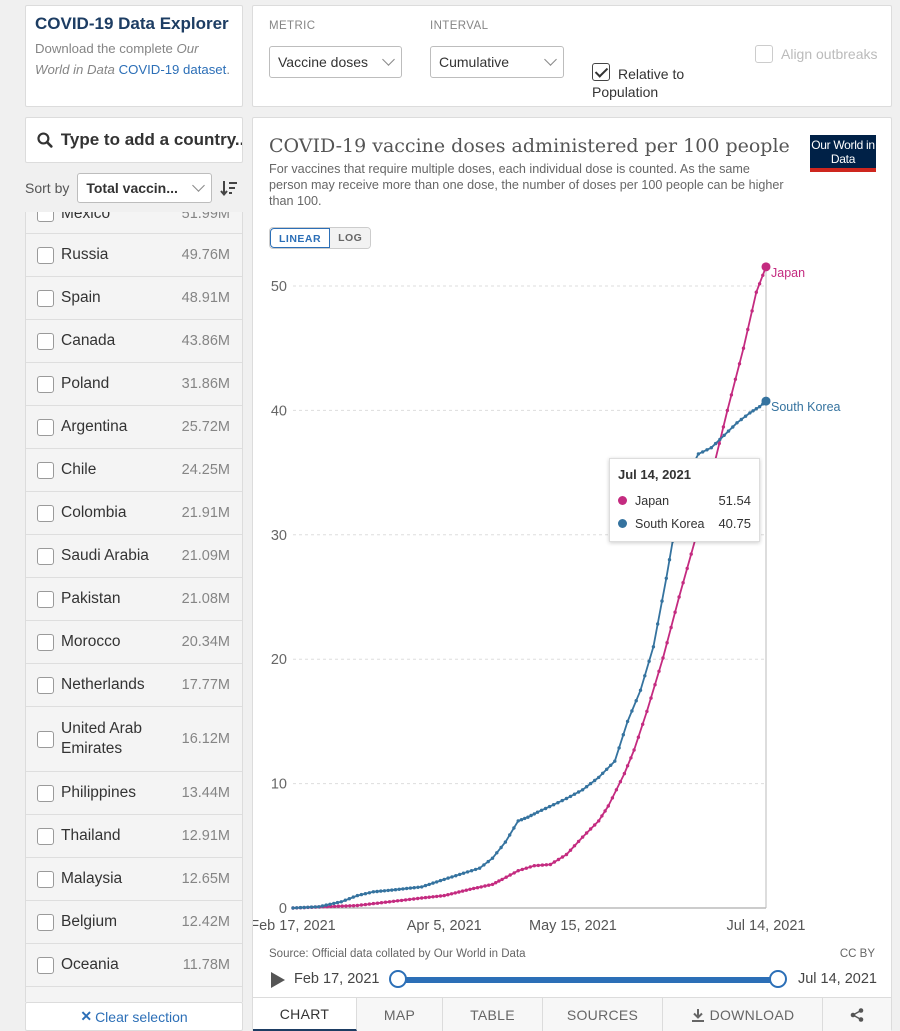  What do you see at coordinates (829, 54) in the screenshot?
I see `align-label: Align outbreaks` at bounding box center [829, 54].